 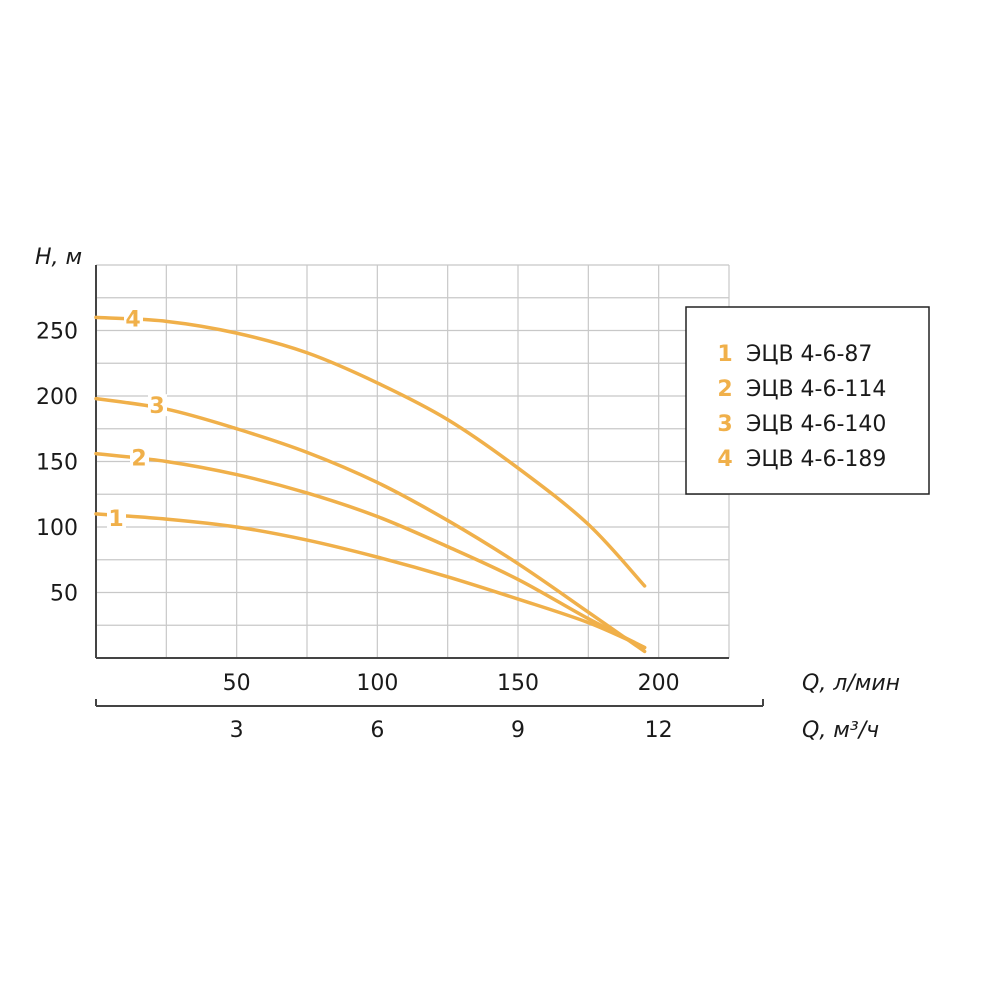 What do you see at coordinates (57, 528) in the screenshot?
I see `y-tick-label: 100` at bounding box center [57, 528].